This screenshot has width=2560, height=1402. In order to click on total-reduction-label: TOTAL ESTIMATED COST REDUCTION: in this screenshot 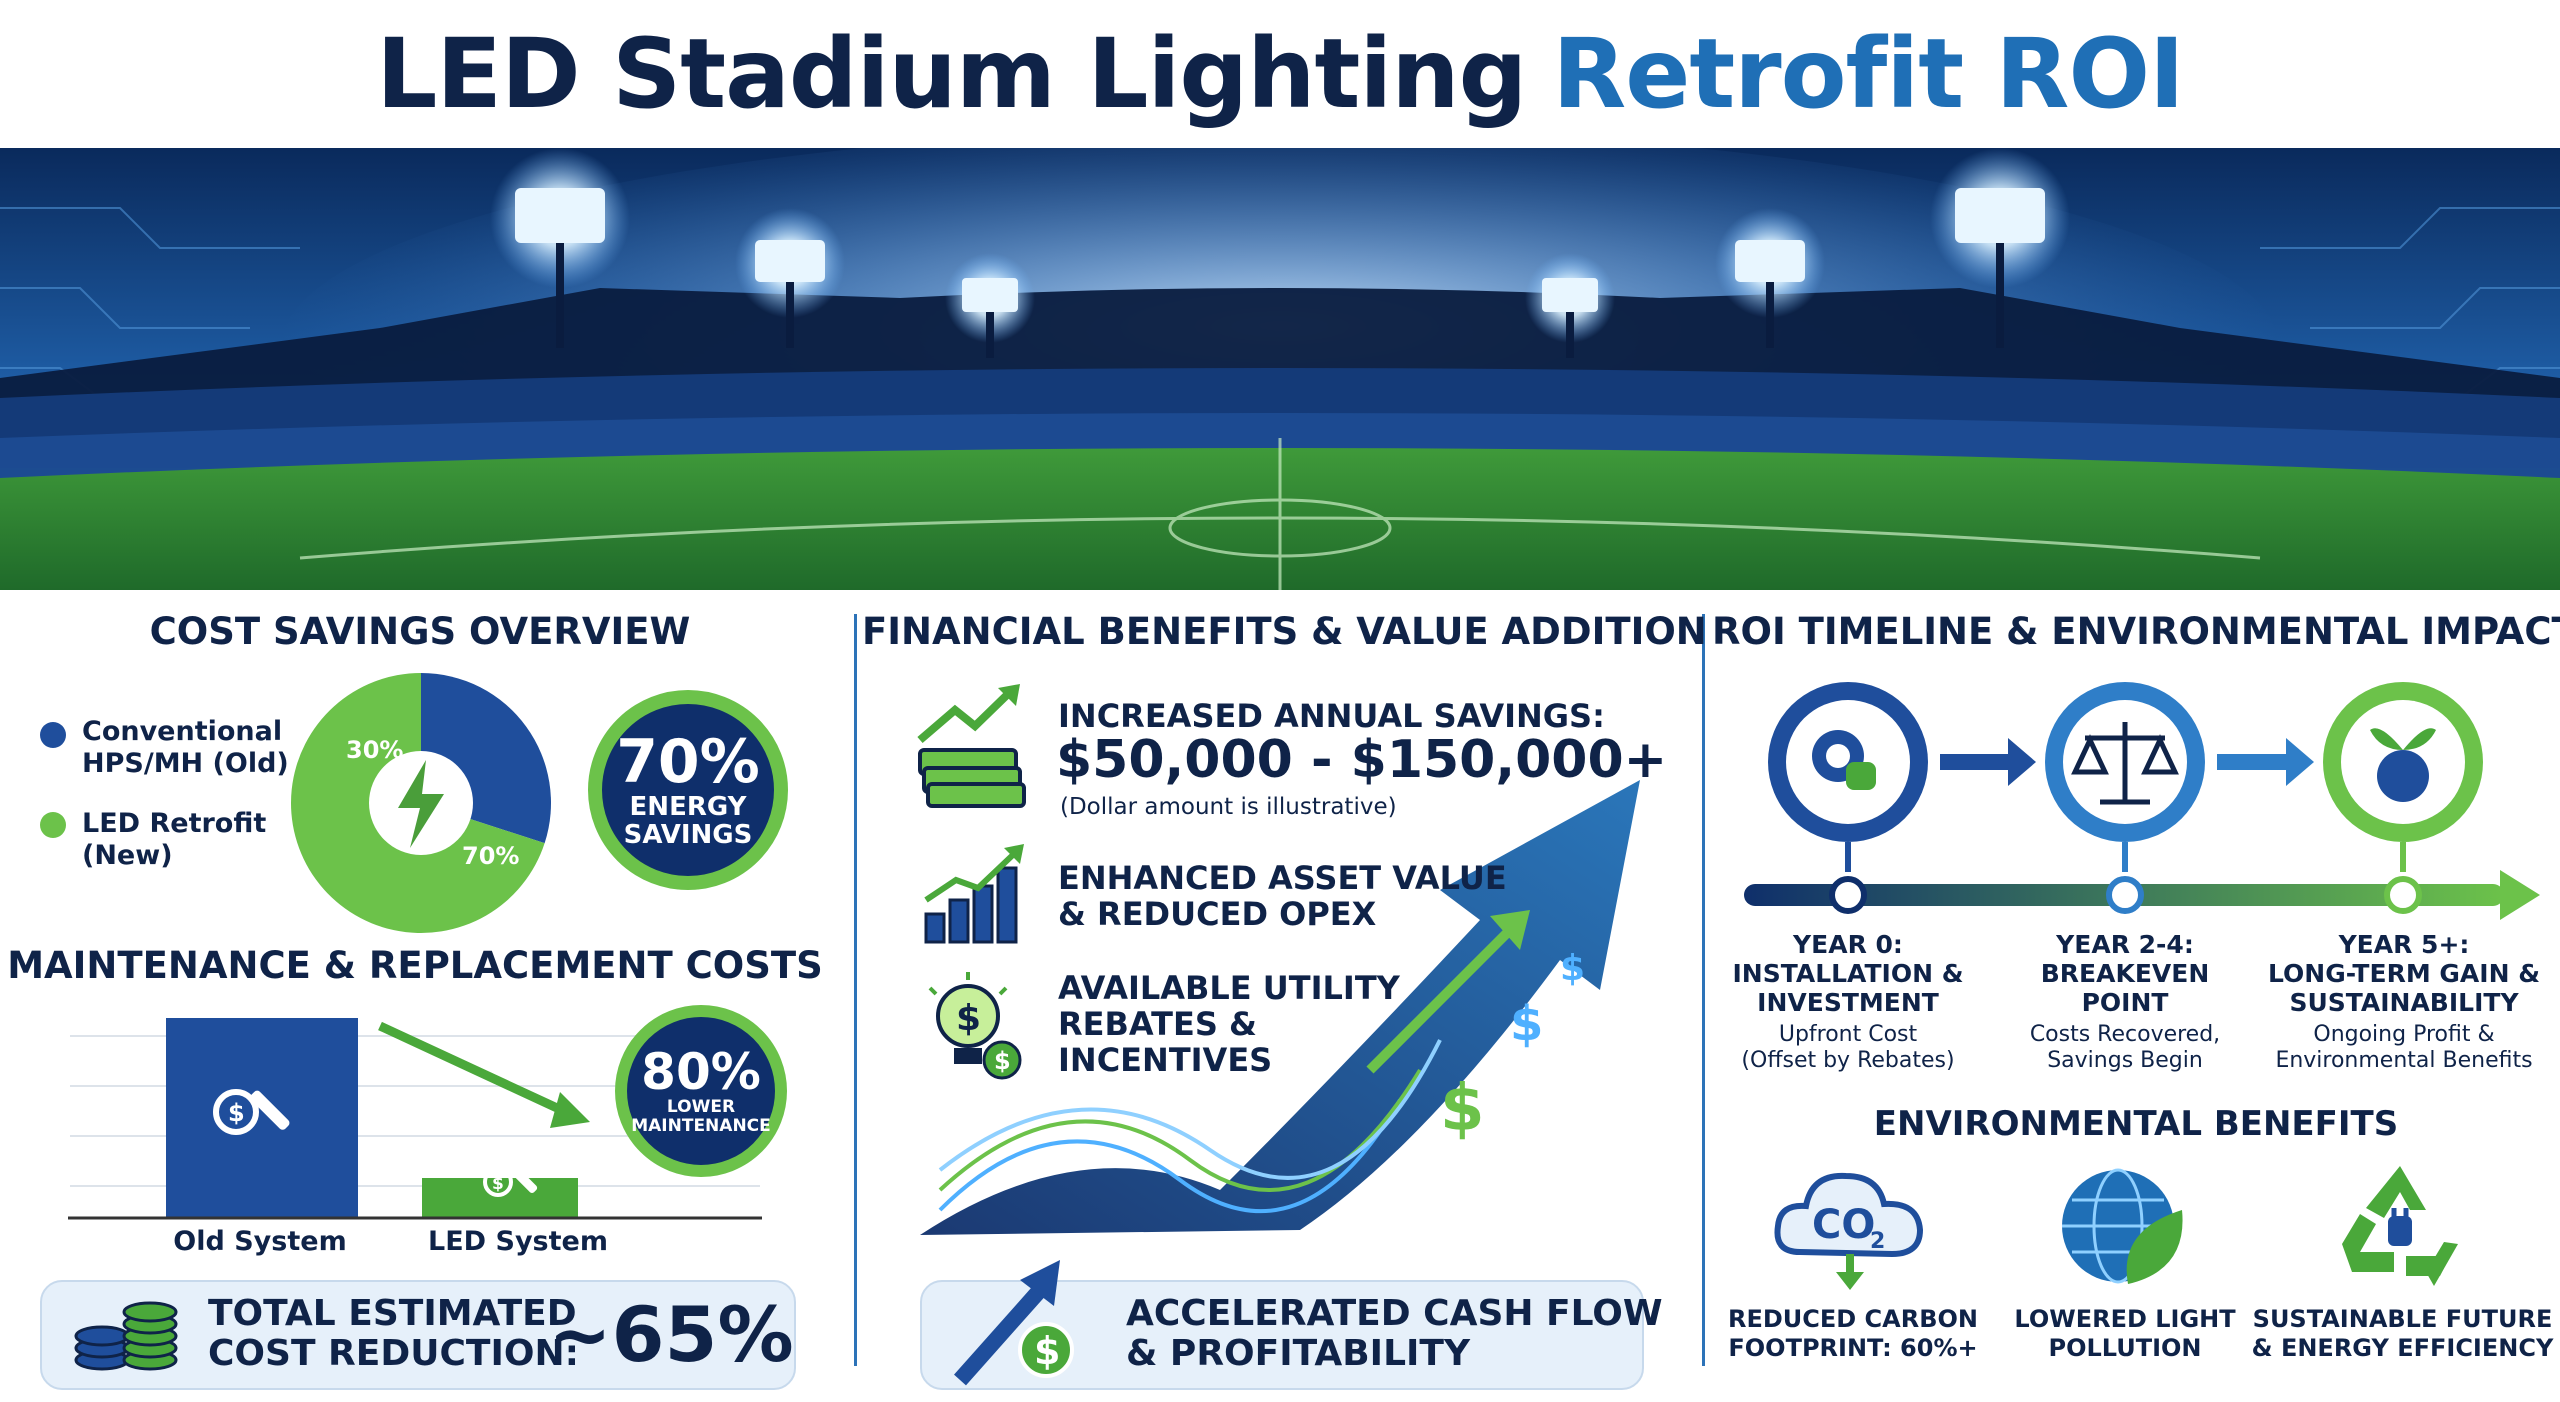, I will do `click(393, 1334)`.